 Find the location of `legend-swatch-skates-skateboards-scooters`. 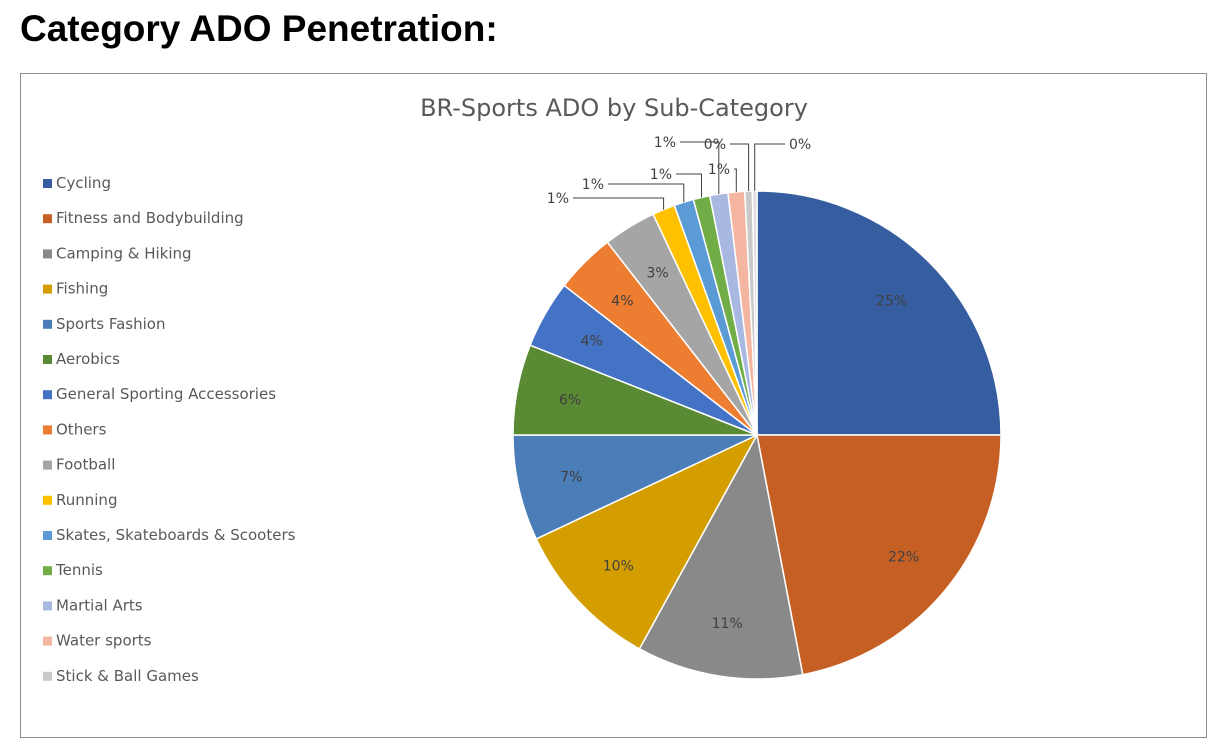

legend-swatch-skates-skateboards-scooters is located at coordinates (47, 535).